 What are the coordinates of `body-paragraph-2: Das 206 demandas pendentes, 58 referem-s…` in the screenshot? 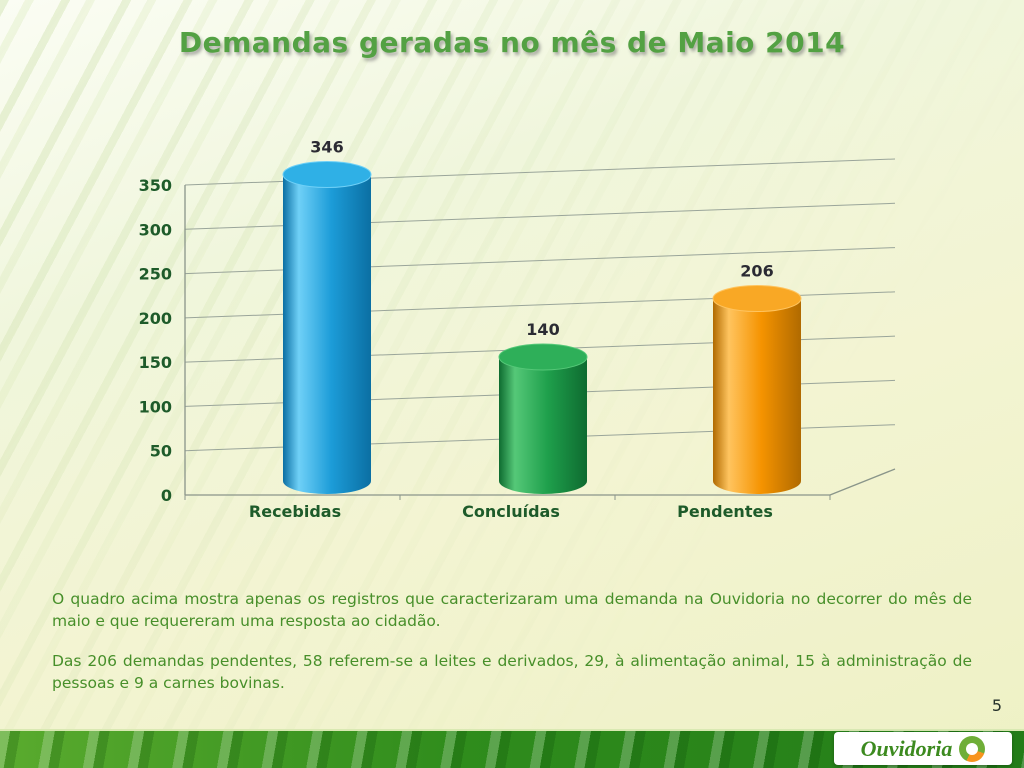 It's located at (512, 671).